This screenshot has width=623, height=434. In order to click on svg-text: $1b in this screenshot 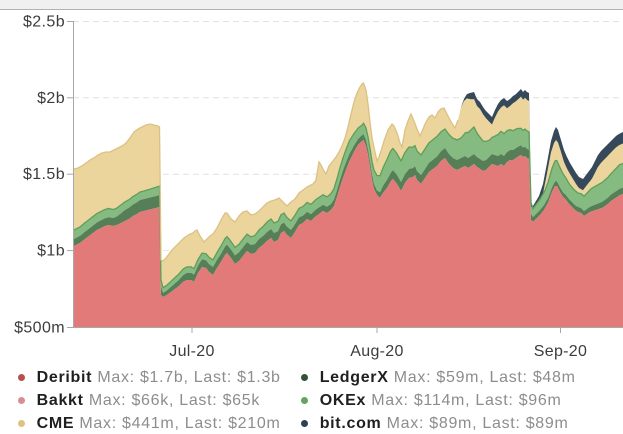, I will do `click(51, 251)`.